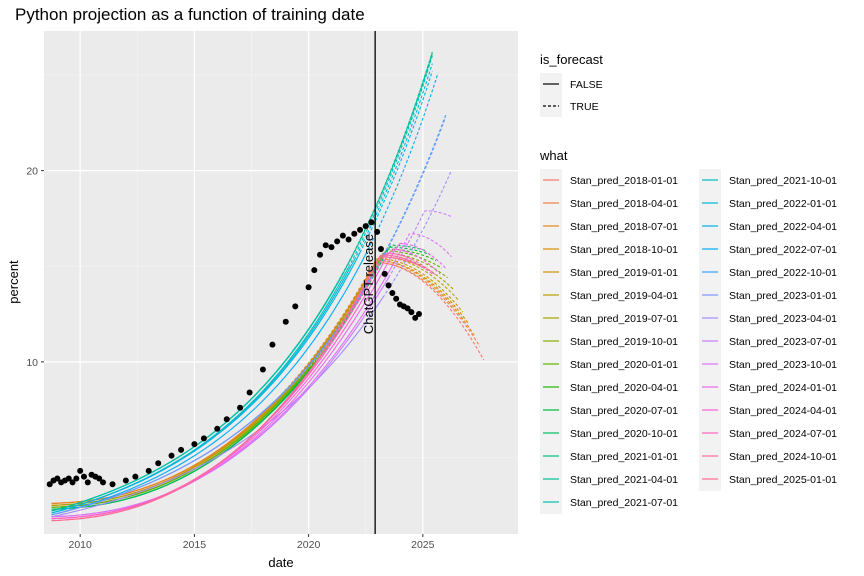 The image size is (864, 576). Describe the element at coordinates (80, 545) in the screenshot. I see `x-tick-label: 2010` at that location.